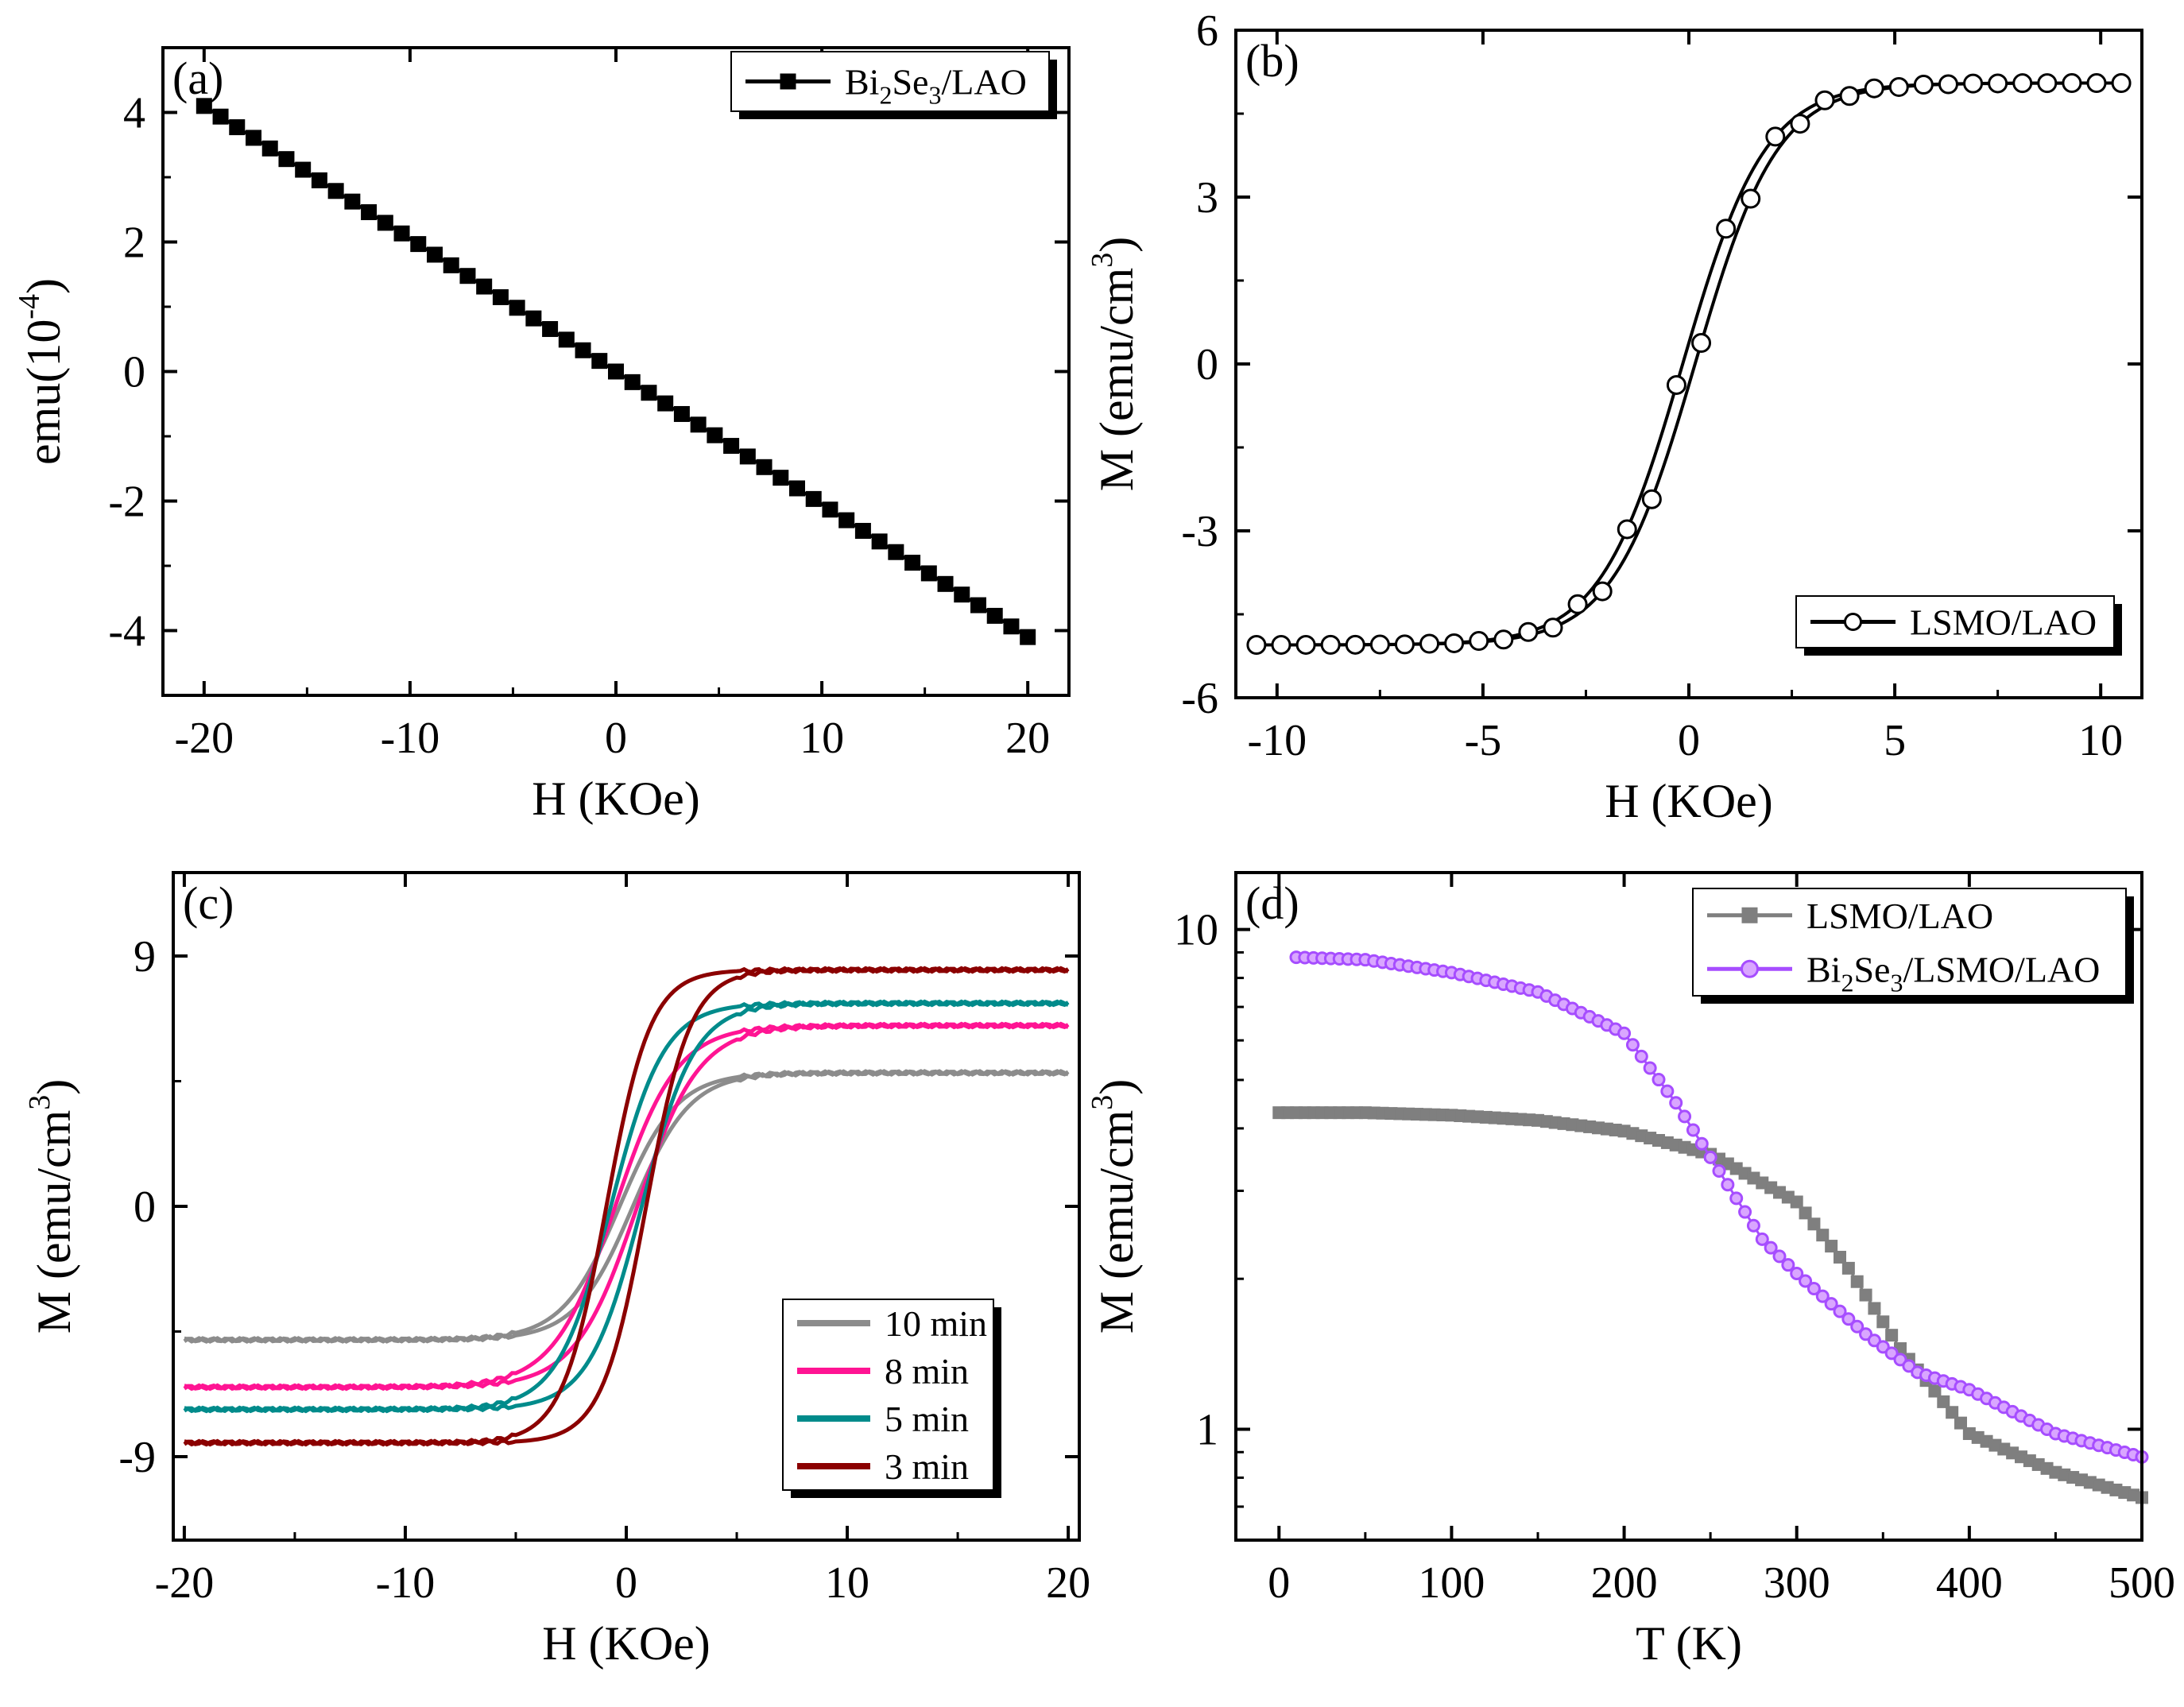  Describe the element at coordinates (888, 1395) in the screenshot. I see `legend-box` at that location.